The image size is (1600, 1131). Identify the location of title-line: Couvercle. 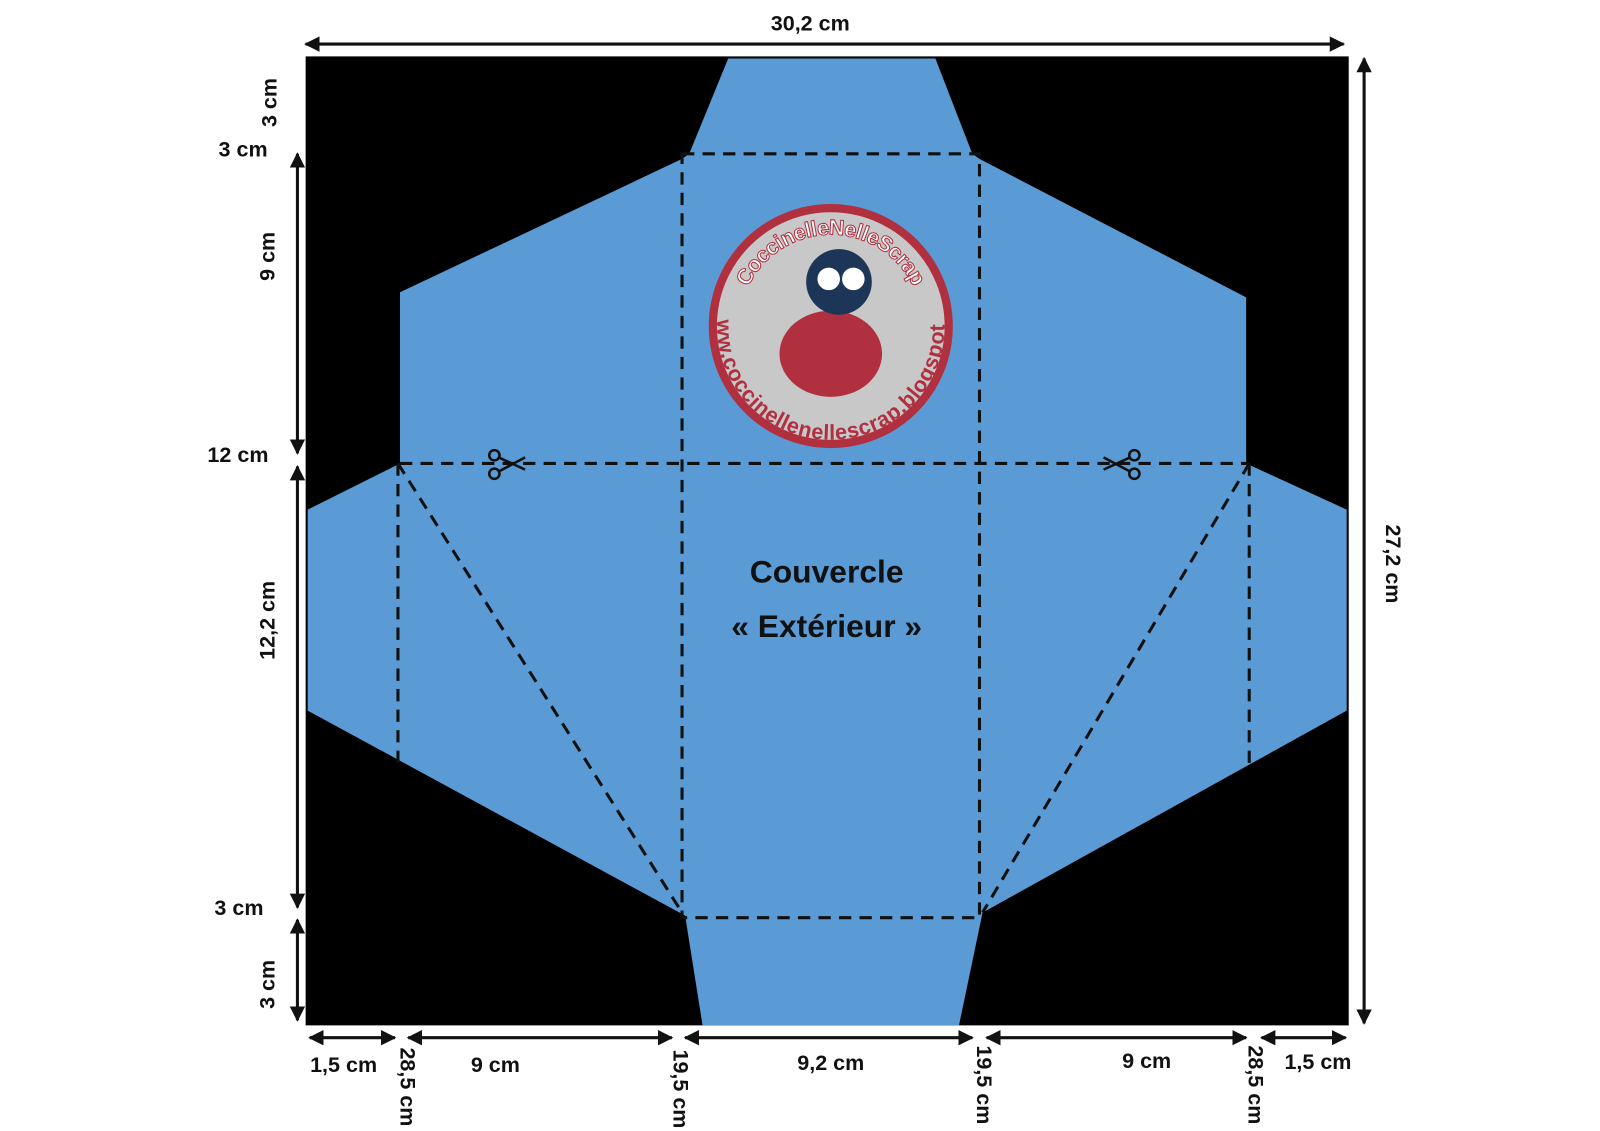
(827, 572).